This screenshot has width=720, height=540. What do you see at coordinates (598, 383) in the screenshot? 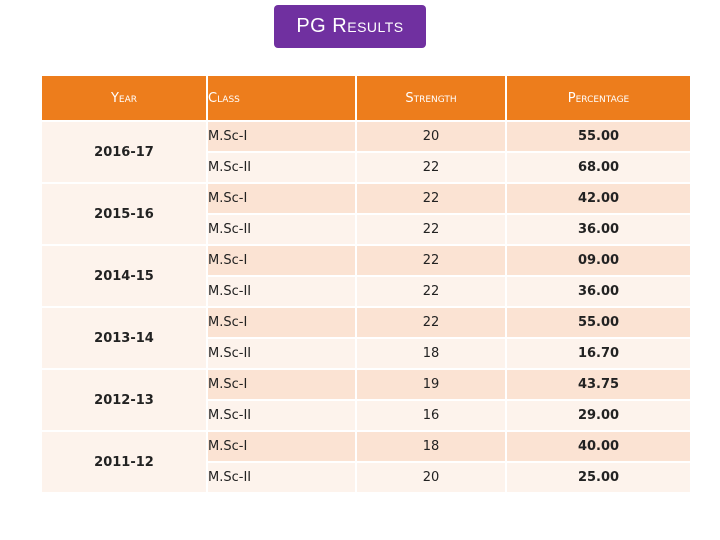
I see `percentage-cell: 43.75` at bounding box center [598, 383].